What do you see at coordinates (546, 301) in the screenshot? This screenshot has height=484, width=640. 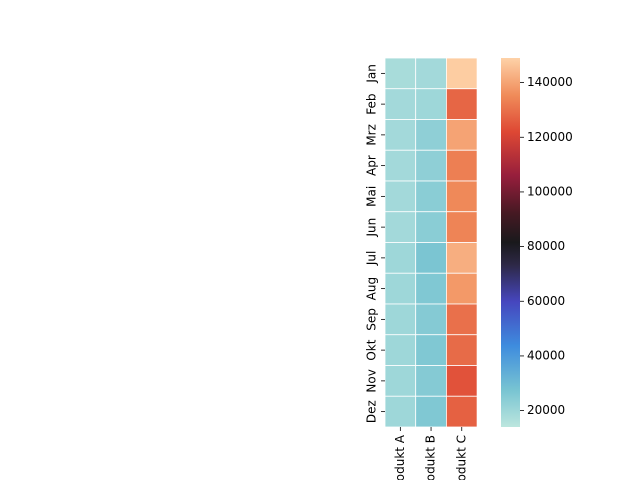 I see `colorbar-tick-label: 60000` at bounding box center [546, 301].